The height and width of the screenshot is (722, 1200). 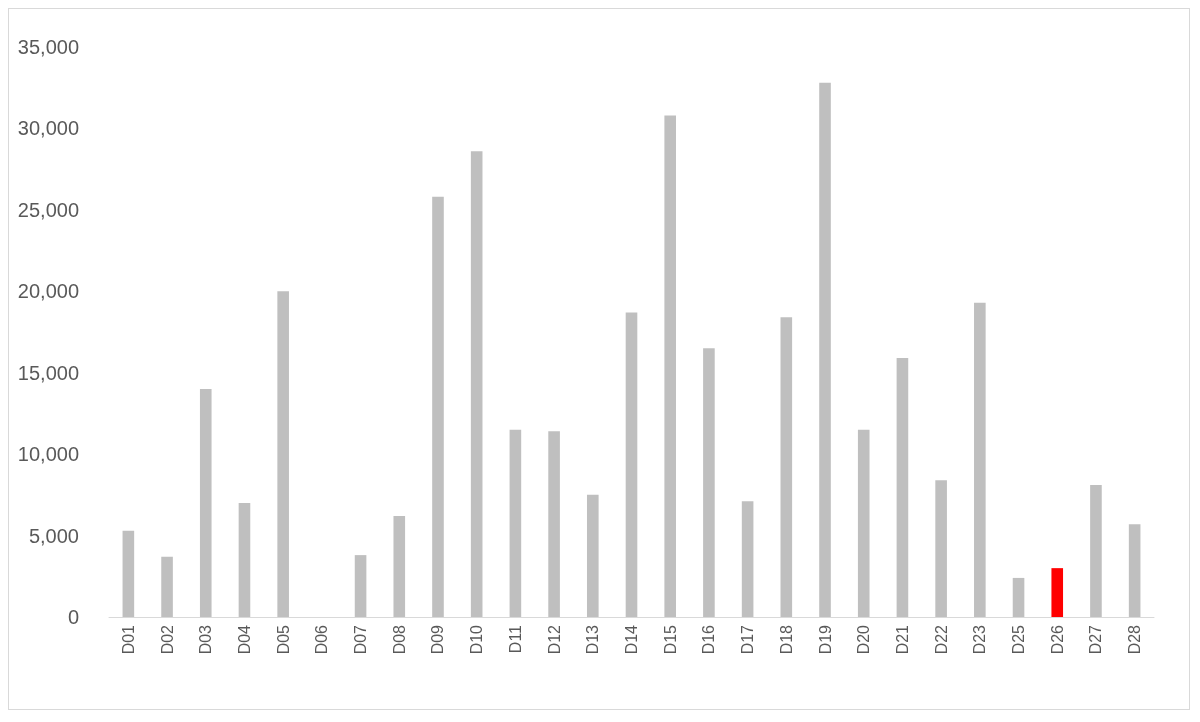 What do you see at coordinates (1019, 639) in the screenshot?
I see `x-tick-label: D25` at bounding box center [1019, 639].